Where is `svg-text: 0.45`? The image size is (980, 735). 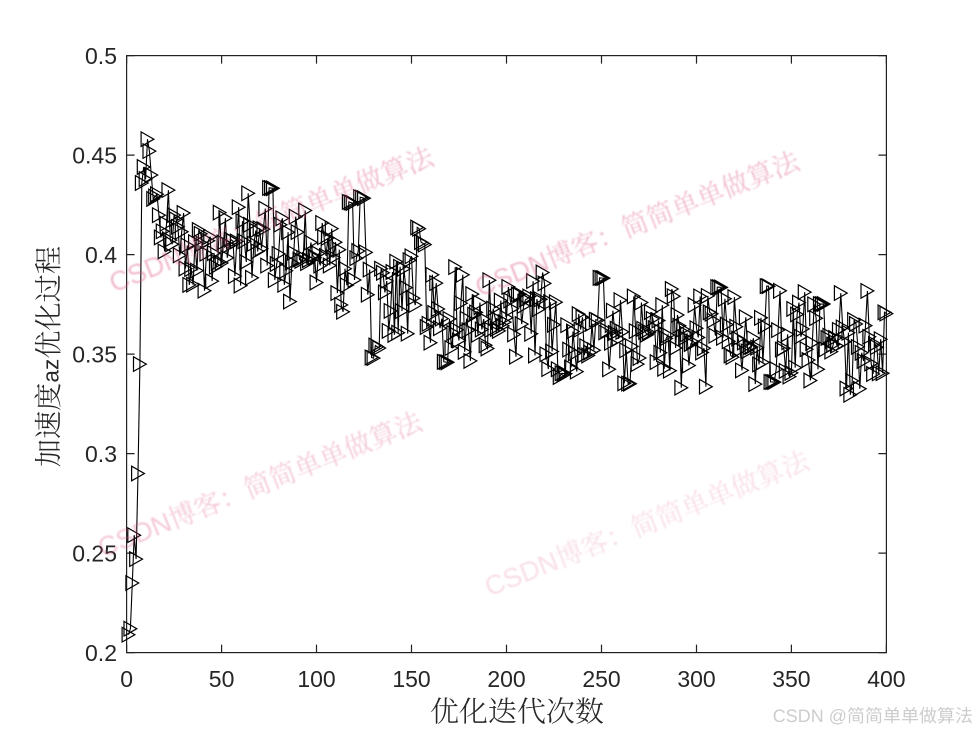 svg-text: 0.45 is located at coordinates (94, 155).